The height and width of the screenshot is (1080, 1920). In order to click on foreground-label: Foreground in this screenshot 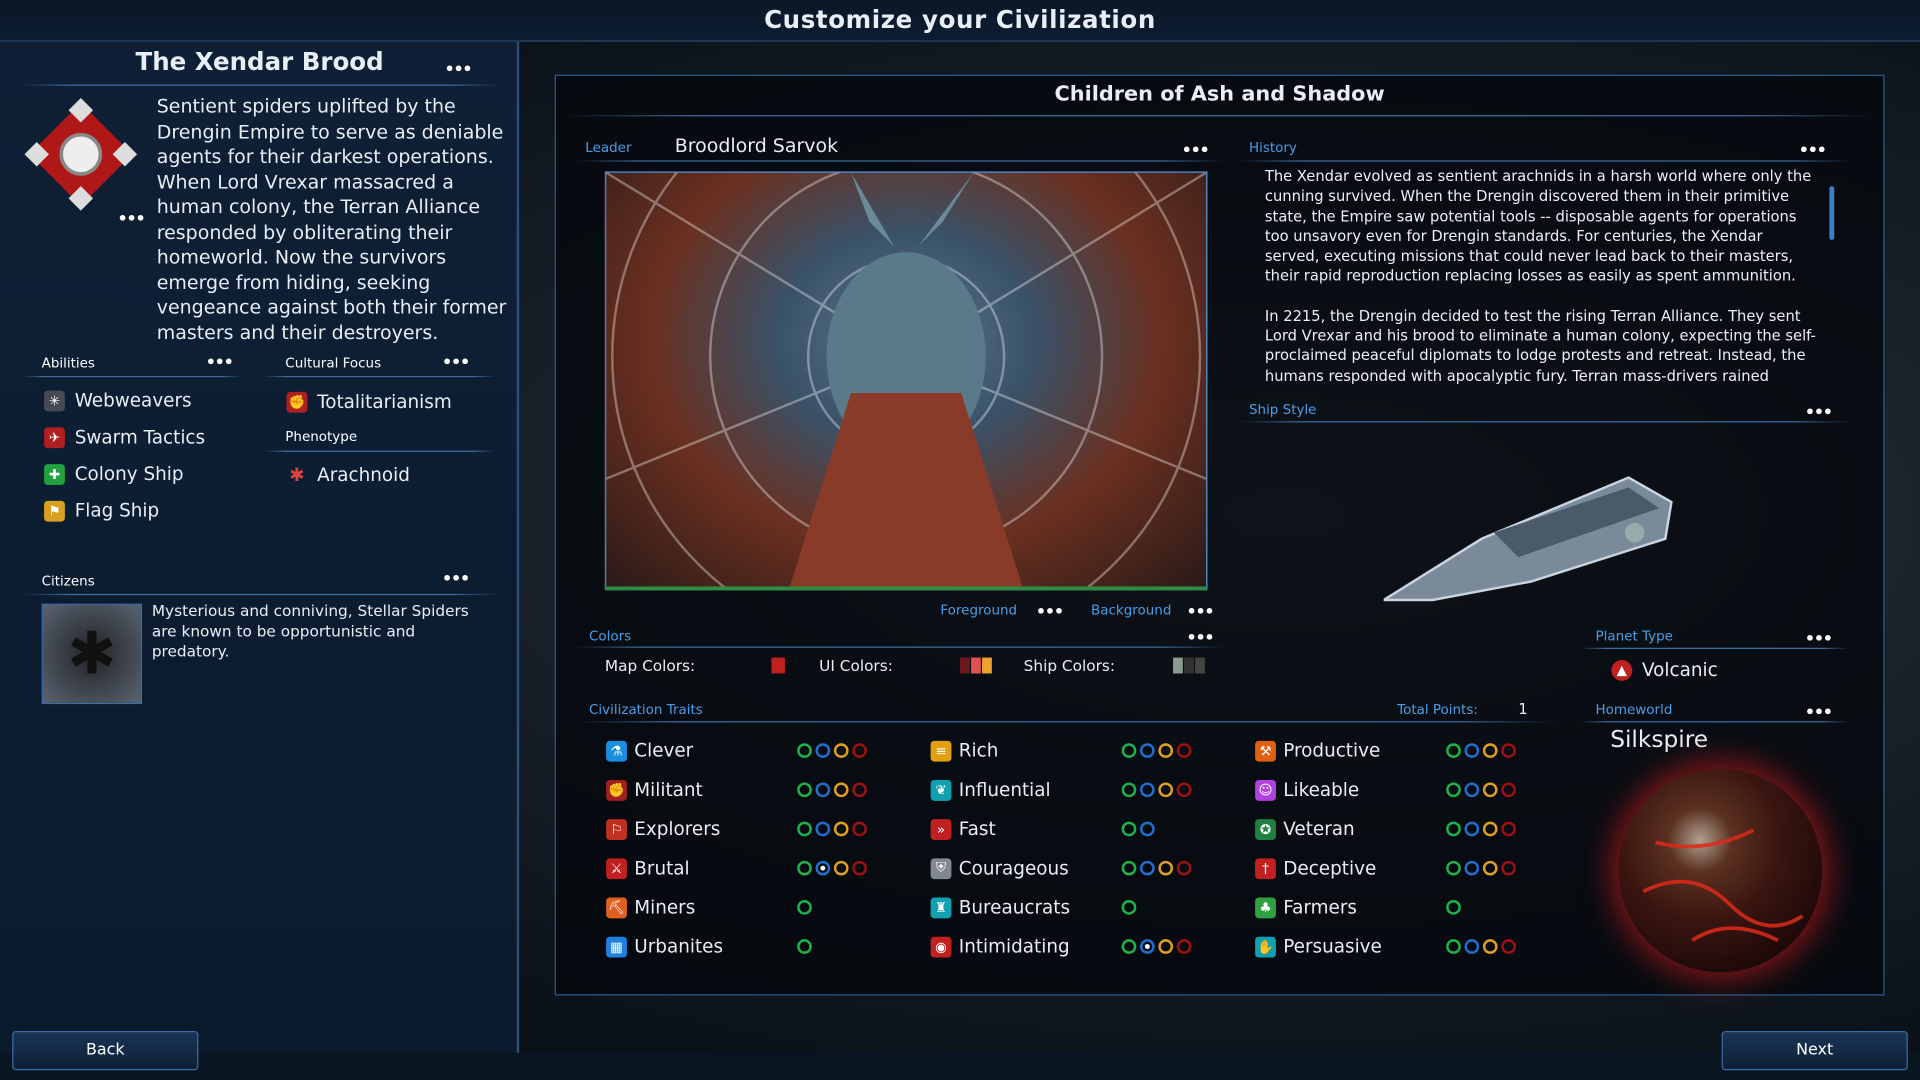, I will do `click(979, 610)`.